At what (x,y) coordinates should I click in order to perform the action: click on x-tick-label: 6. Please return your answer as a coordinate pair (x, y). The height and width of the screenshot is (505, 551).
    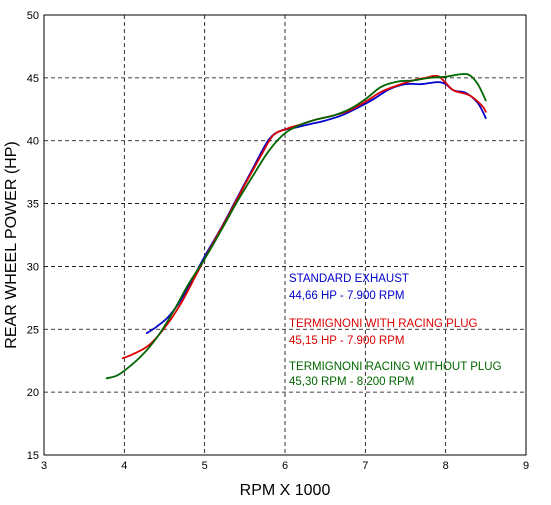
    Looking at the image, I should click on (285, 466).